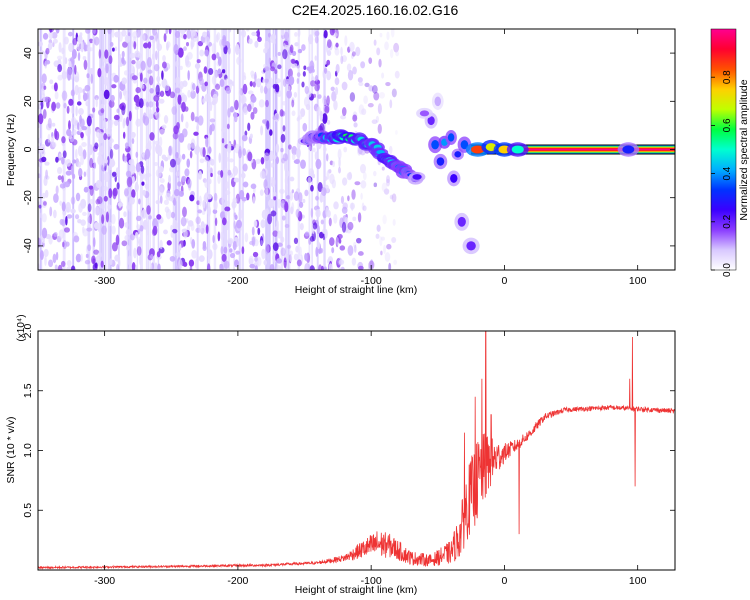 This screenshot has width=750, height=600. I want to click on colorbar-tick-label: 0.2, so click(727, 221).